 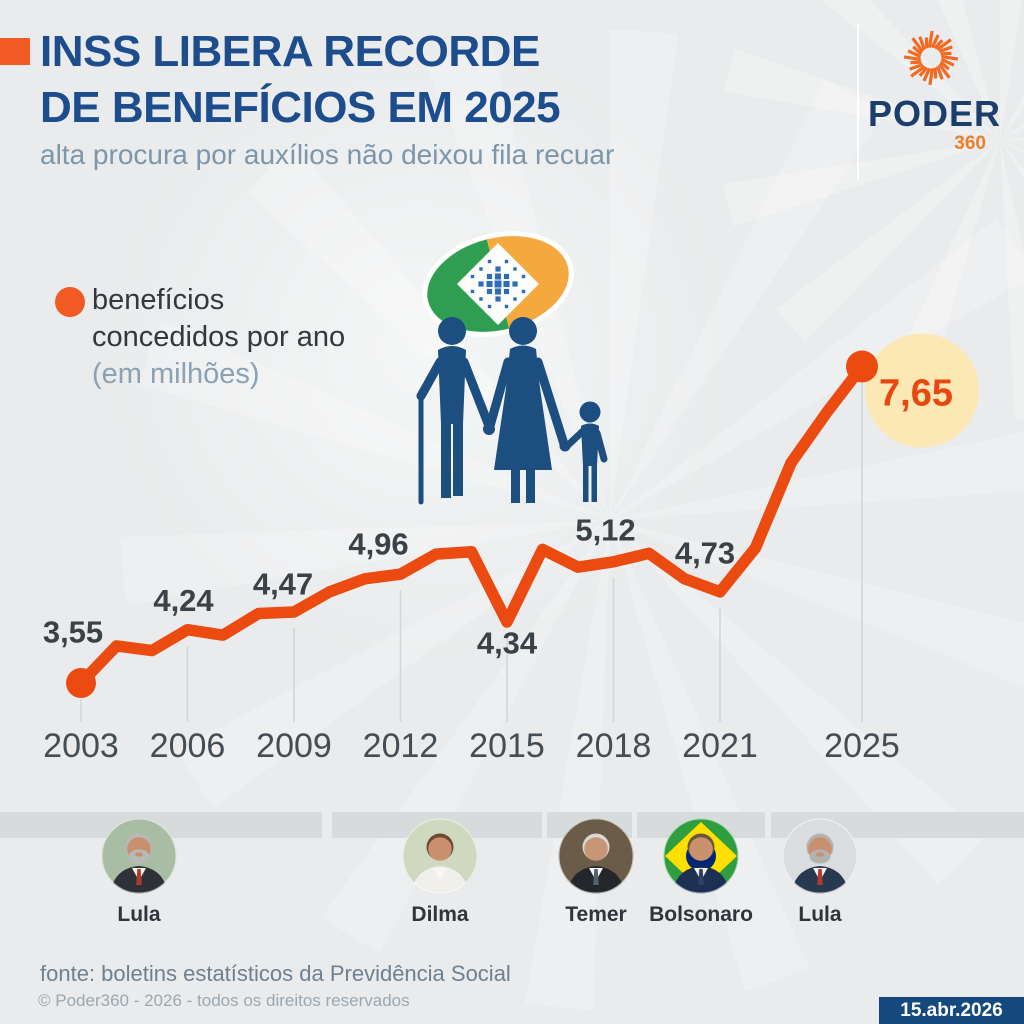 I want to click on x-tick-label: 2021, so click(x=720, y=746).